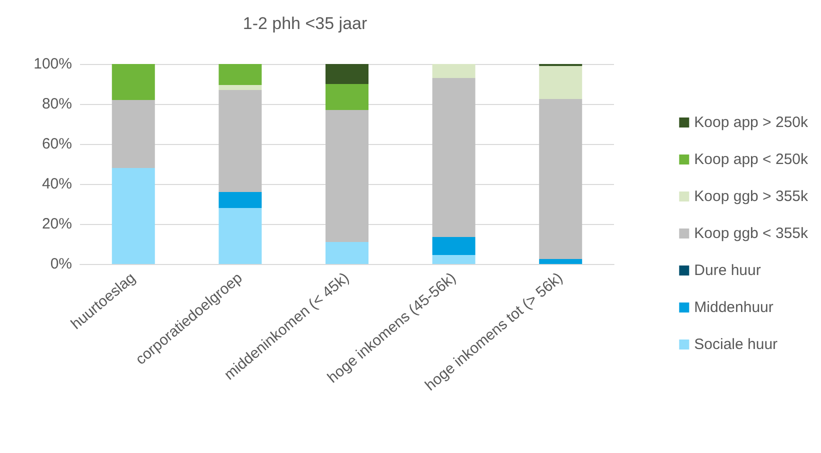 The image size is (821, 453). What do you see at coordinates (57, 224) in the screenshot?
I see `y-tick-label: 20%` at bounding box center [57, 224].